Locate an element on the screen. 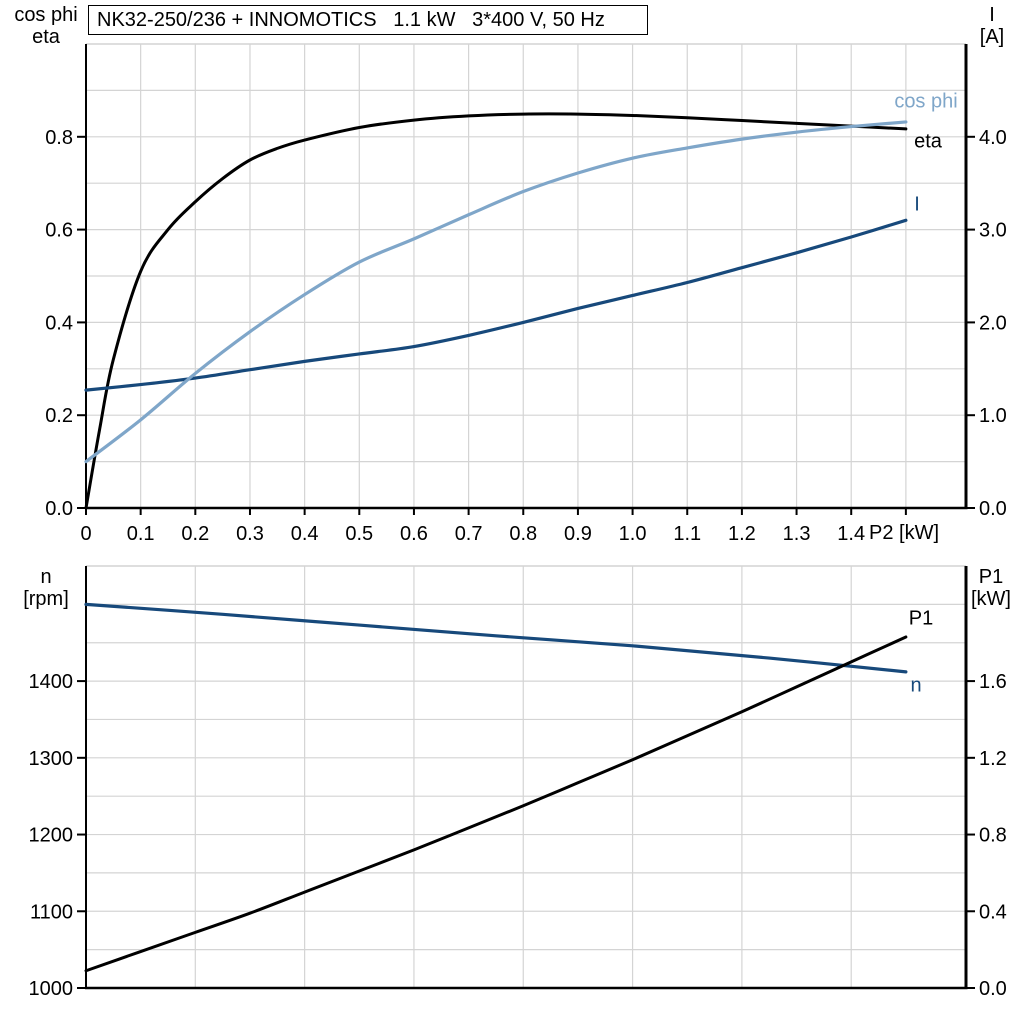 The height and width of the screenshot is (1029, 1024). x-tick-label: 0.3 is located at coordinates (250, 534).